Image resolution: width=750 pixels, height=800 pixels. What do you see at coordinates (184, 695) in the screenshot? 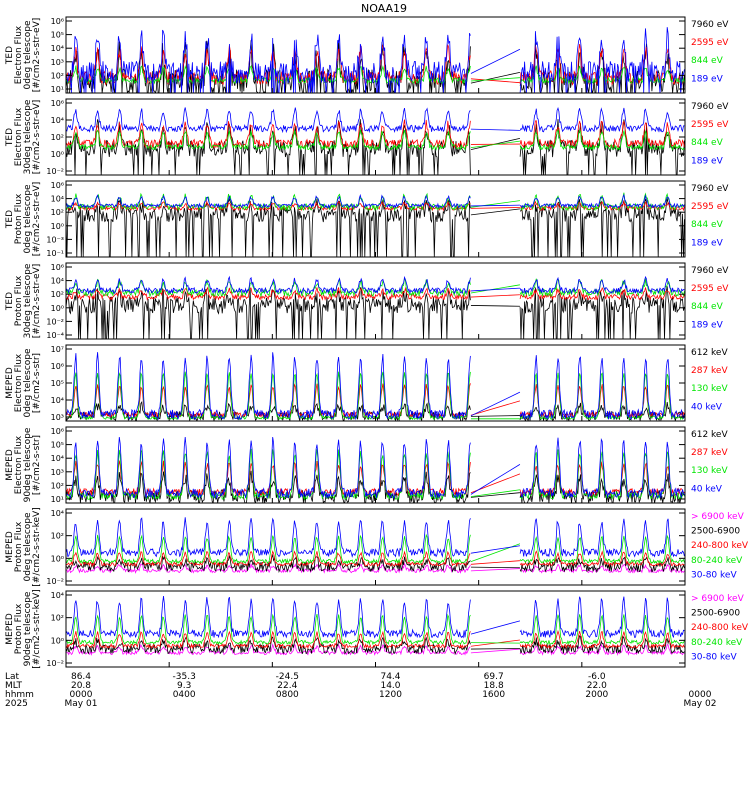
I see `x-tick-label: 0400` at bounding box center [184, 695].